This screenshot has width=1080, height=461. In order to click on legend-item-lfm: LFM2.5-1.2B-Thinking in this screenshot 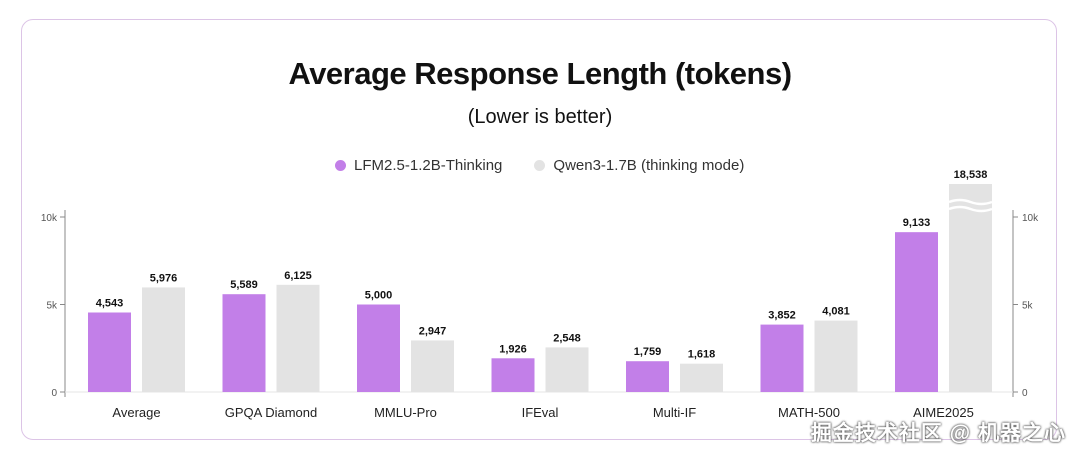, I will do `click(418, 165)`.